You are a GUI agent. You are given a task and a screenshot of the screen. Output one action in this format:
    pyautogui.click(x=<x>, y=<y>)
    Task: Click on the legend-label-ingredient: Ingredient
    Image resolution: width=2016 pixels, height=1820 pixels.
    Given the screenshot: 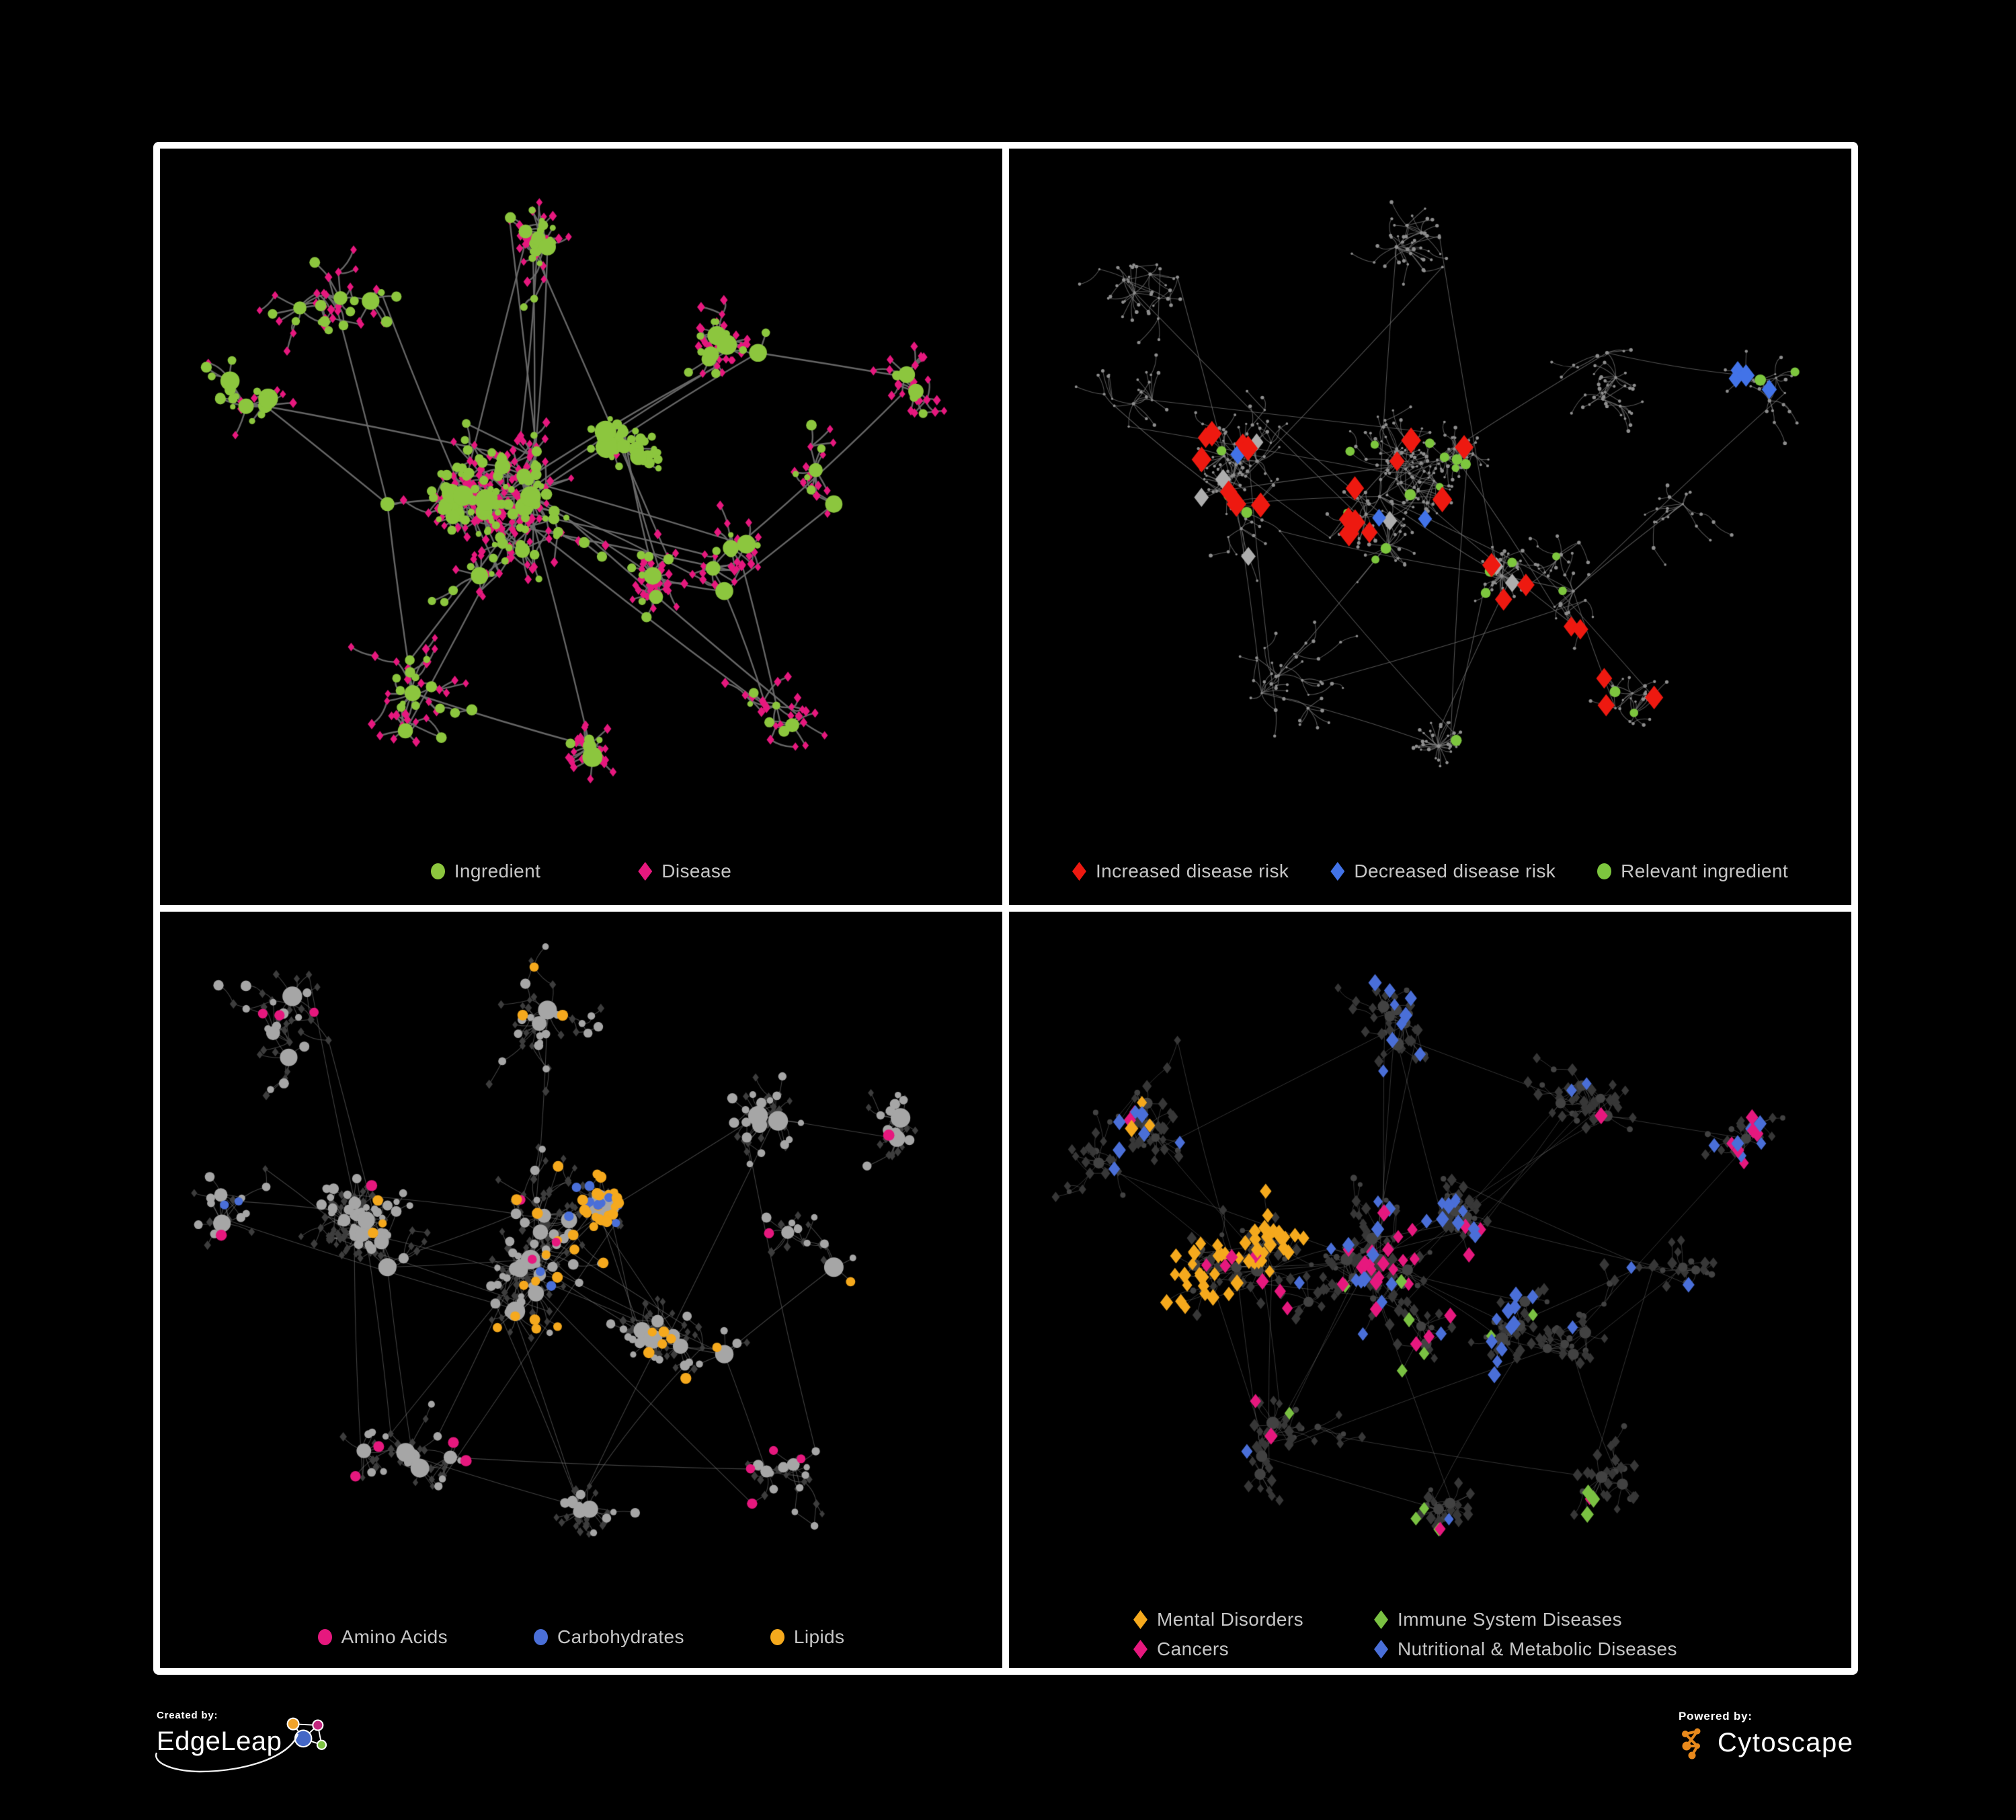 What is the action you would take?
    pyautogui.click(x=497, y=871)
    